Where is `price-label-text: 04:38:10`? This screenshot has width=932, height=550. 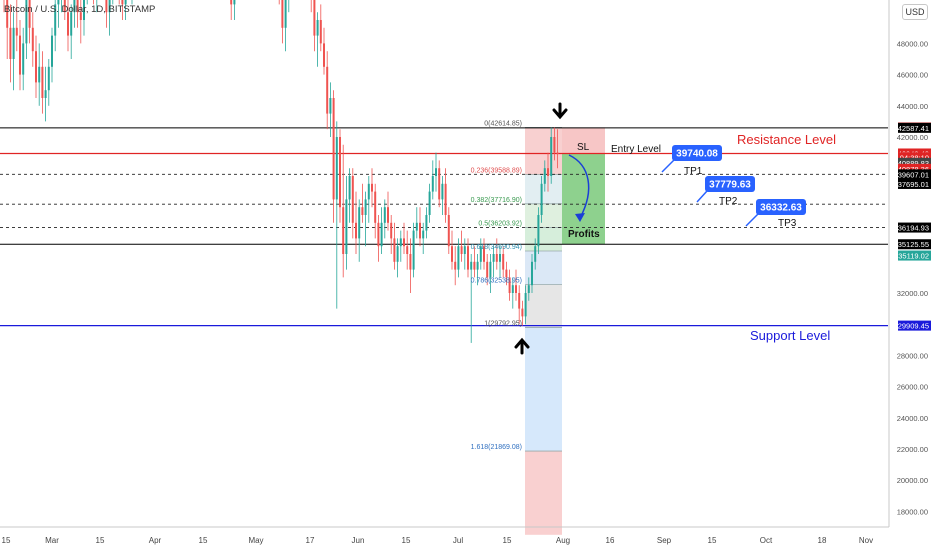 price-label-text: 04:38:10 is located at coordinates (914, 157).